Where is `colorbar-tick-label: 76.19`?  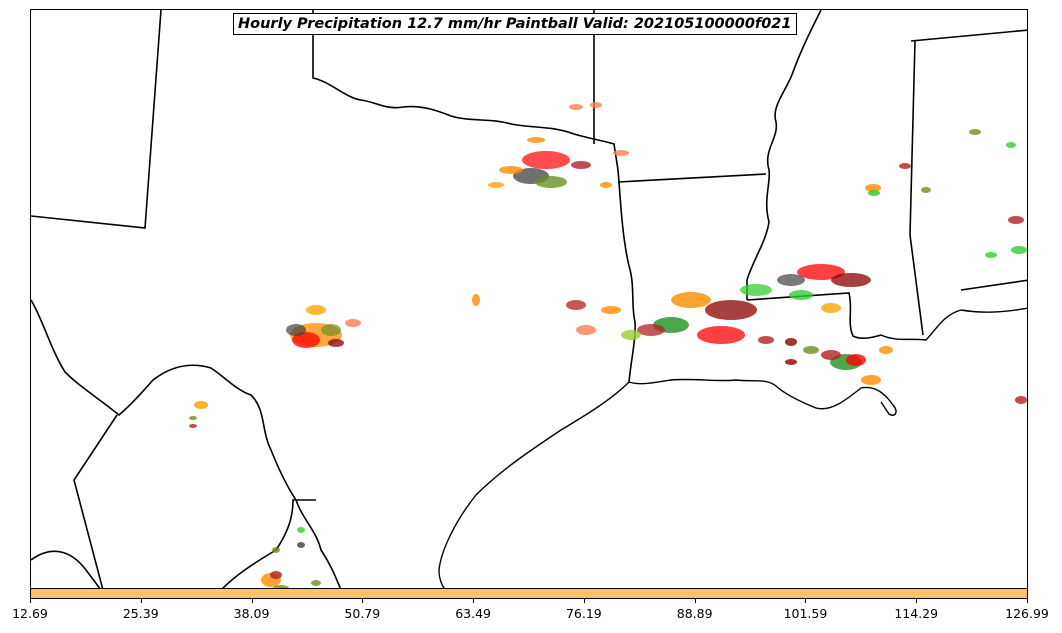 colorbar-tick-label: 76.19 is located at coordinates (583, 613).